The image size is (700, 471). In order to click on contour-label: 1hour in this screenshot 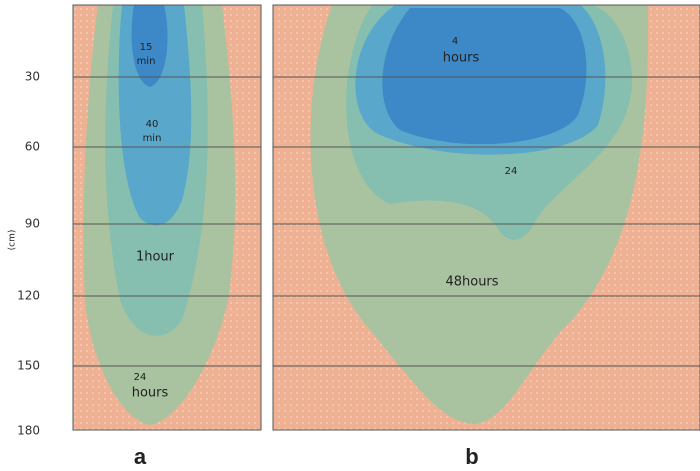, I will do `click(155, 257)`.